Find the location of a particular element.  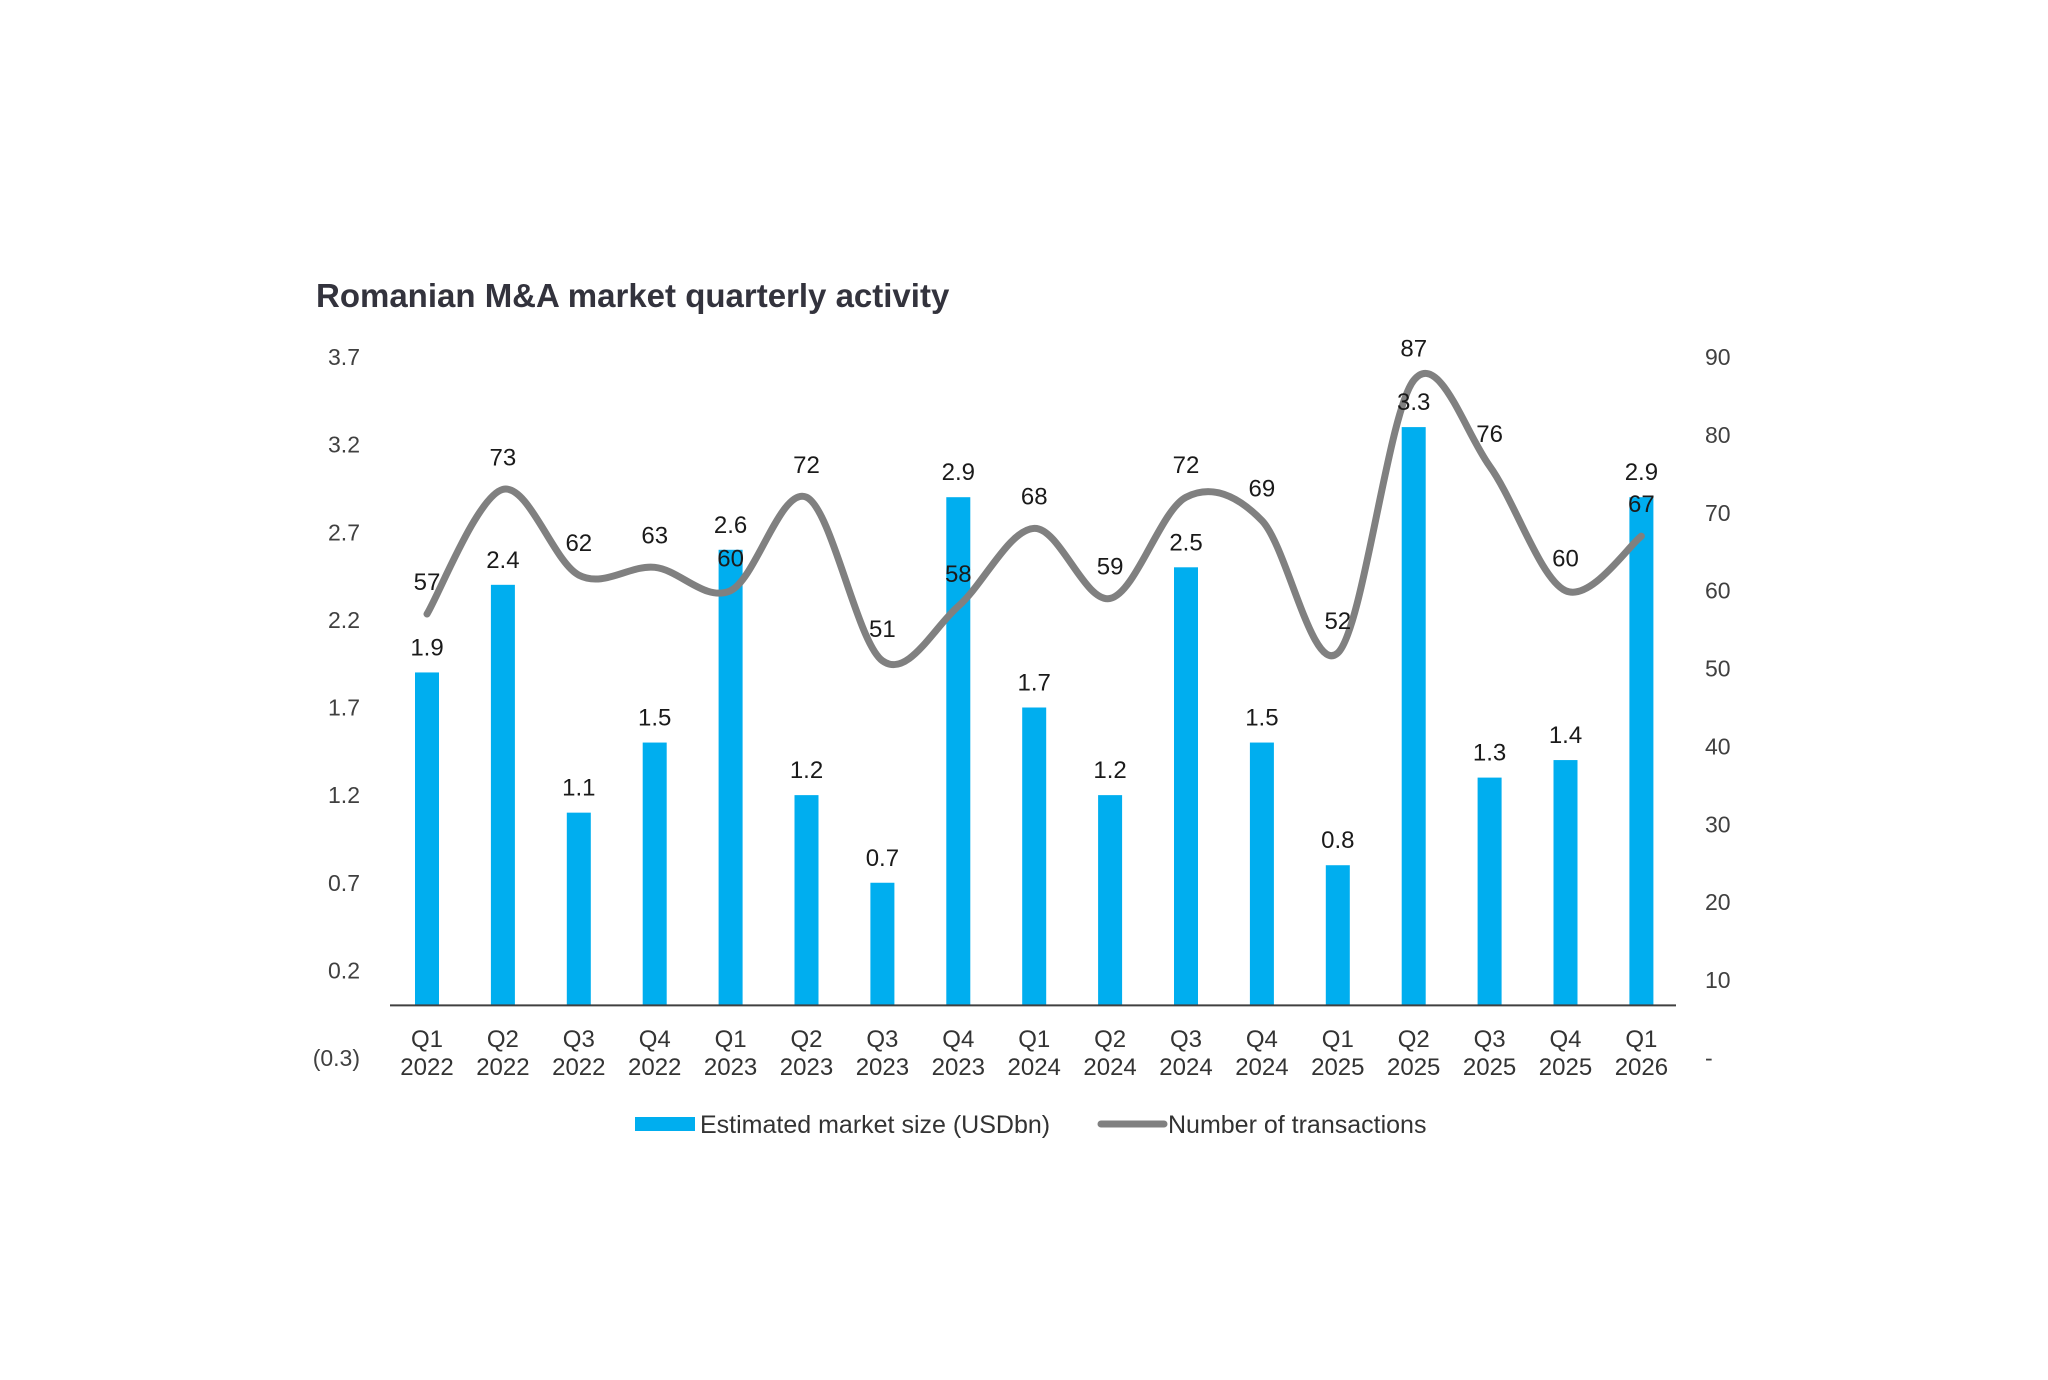

chart-title: Romanian M&A market quarterly activity is located at coordinates (633, 295).